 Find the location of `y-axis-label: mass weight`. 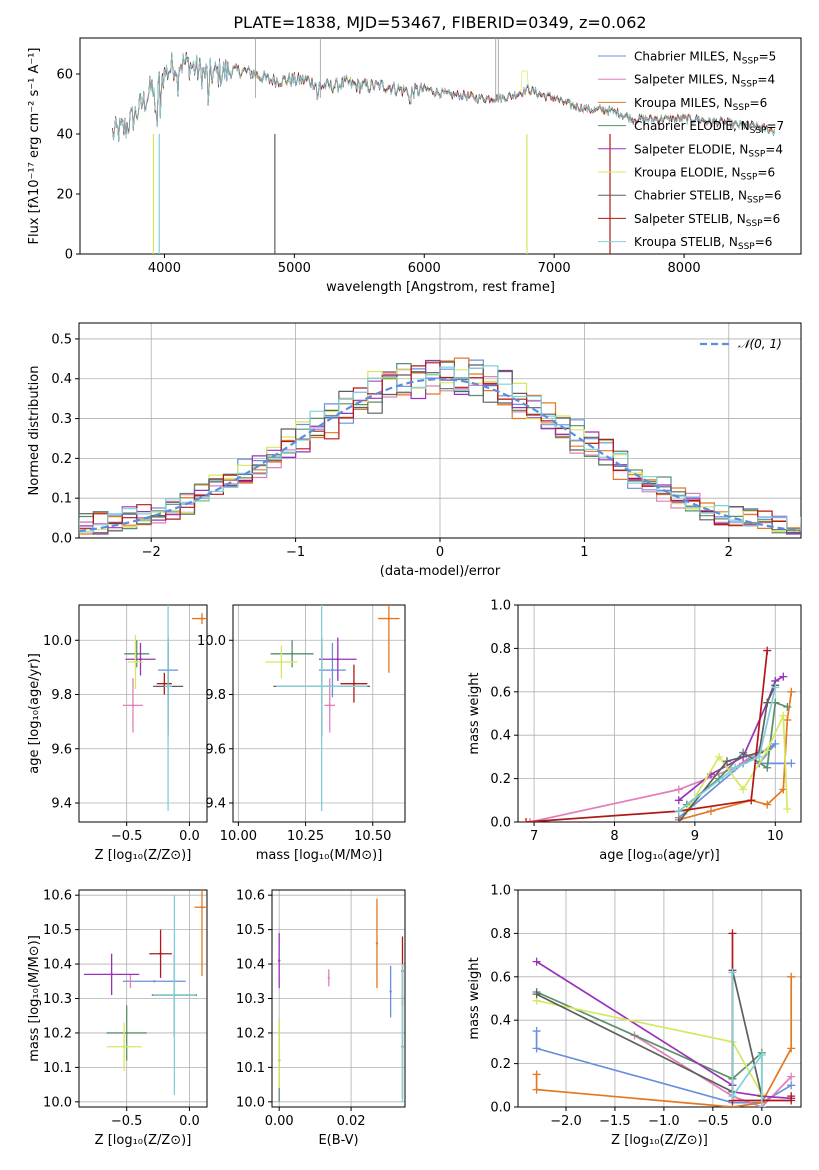

y-axis-label: mass weight is located at coordinates (474, 713).